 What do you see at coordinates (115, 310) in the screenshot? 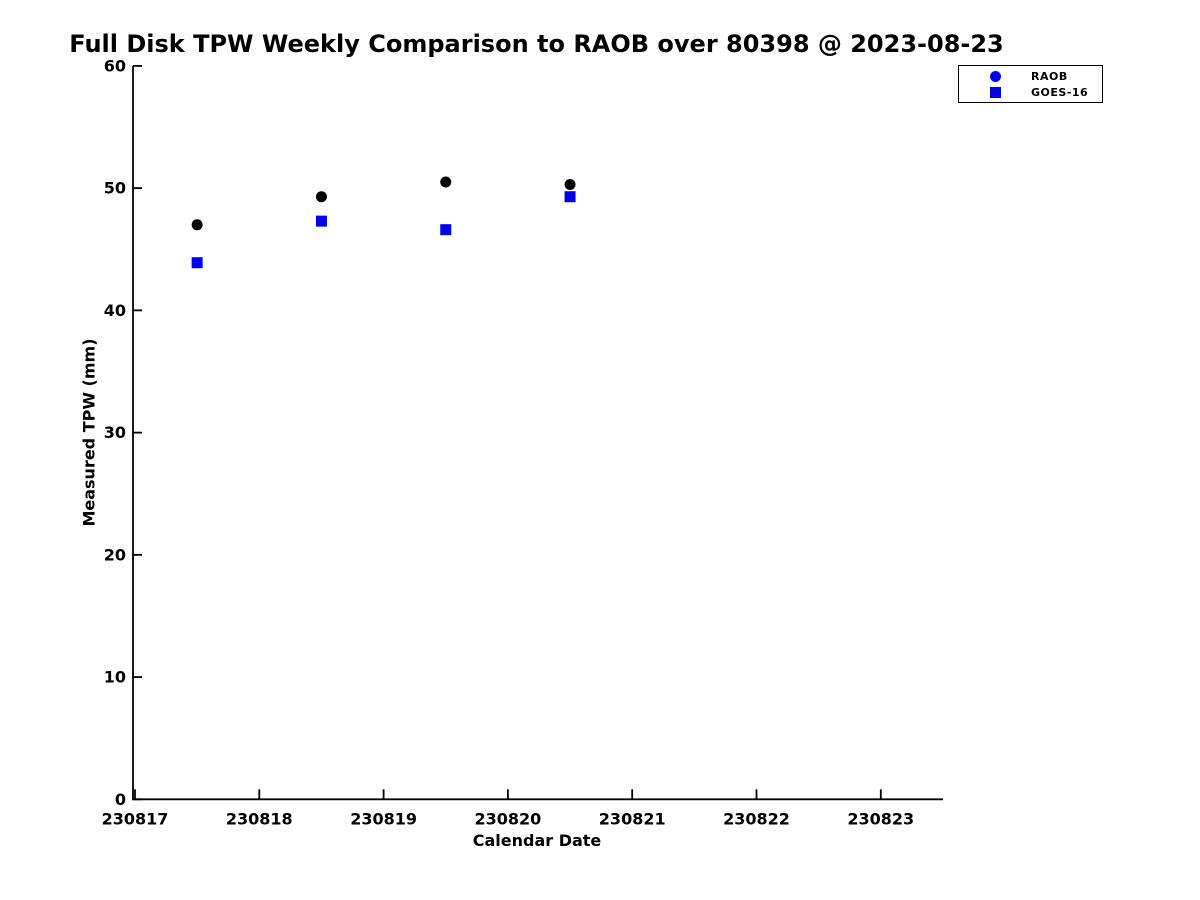
I see `y-tick-label: 40` at bounding box center [115, 310].